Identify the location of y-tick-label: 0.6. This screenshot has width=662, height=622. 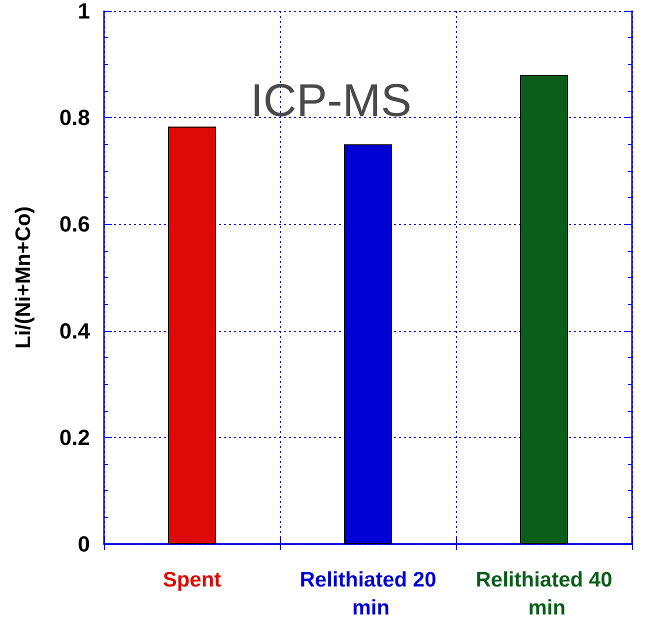
(74, 224).